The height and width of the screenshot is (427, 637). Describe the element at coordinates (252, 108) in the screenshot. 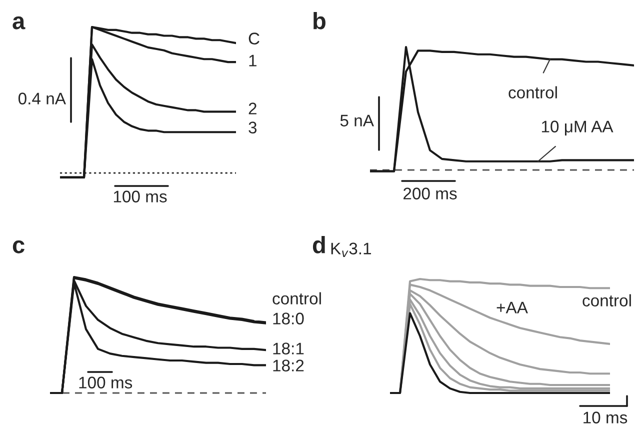

I see `series-label: 2` at that location.